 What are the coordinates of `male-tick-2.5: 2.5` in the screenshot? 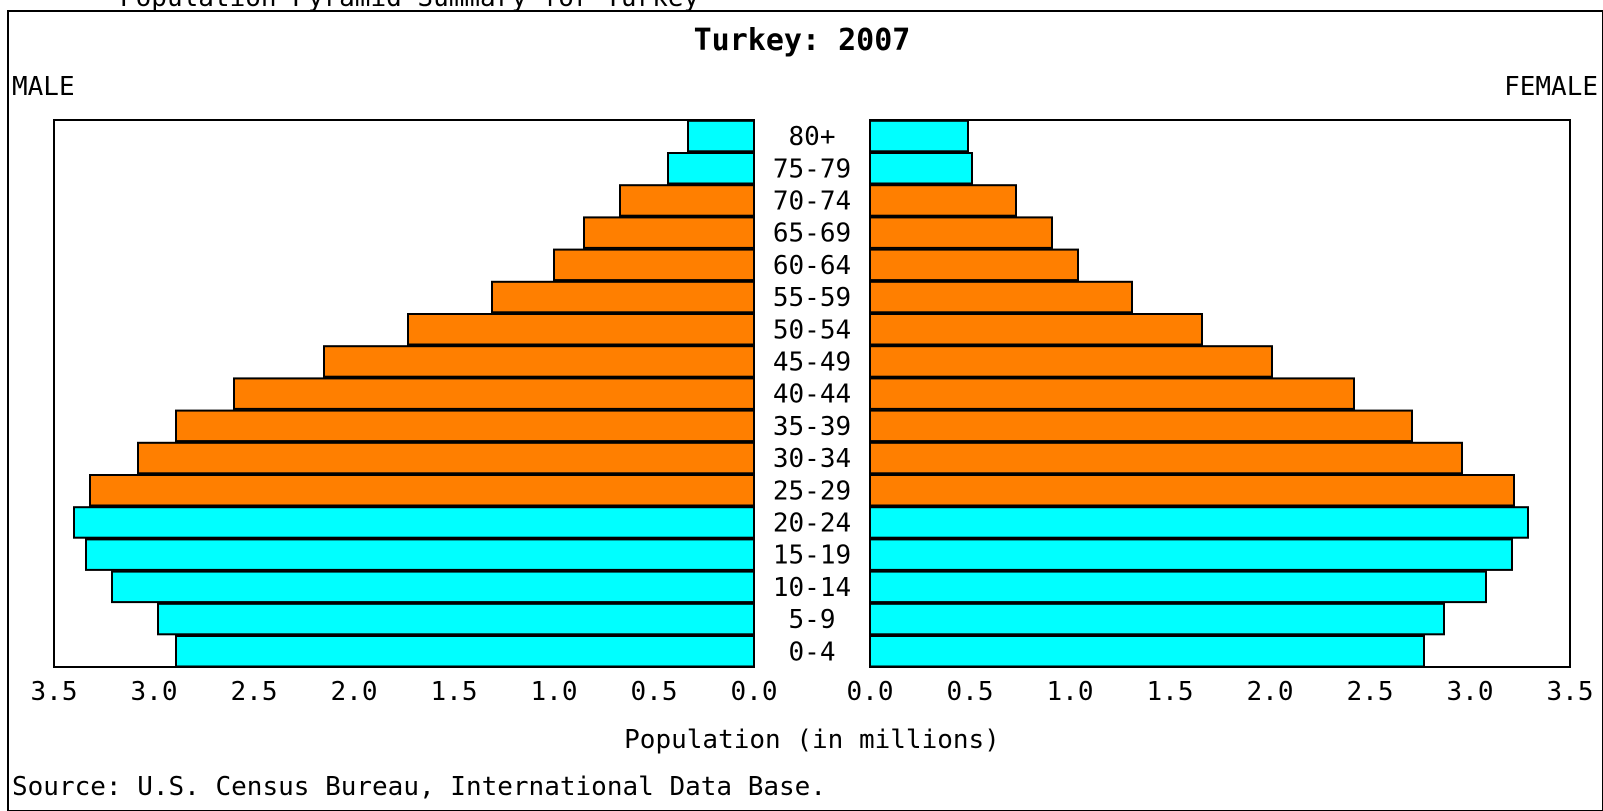 It's located at (254, 692).